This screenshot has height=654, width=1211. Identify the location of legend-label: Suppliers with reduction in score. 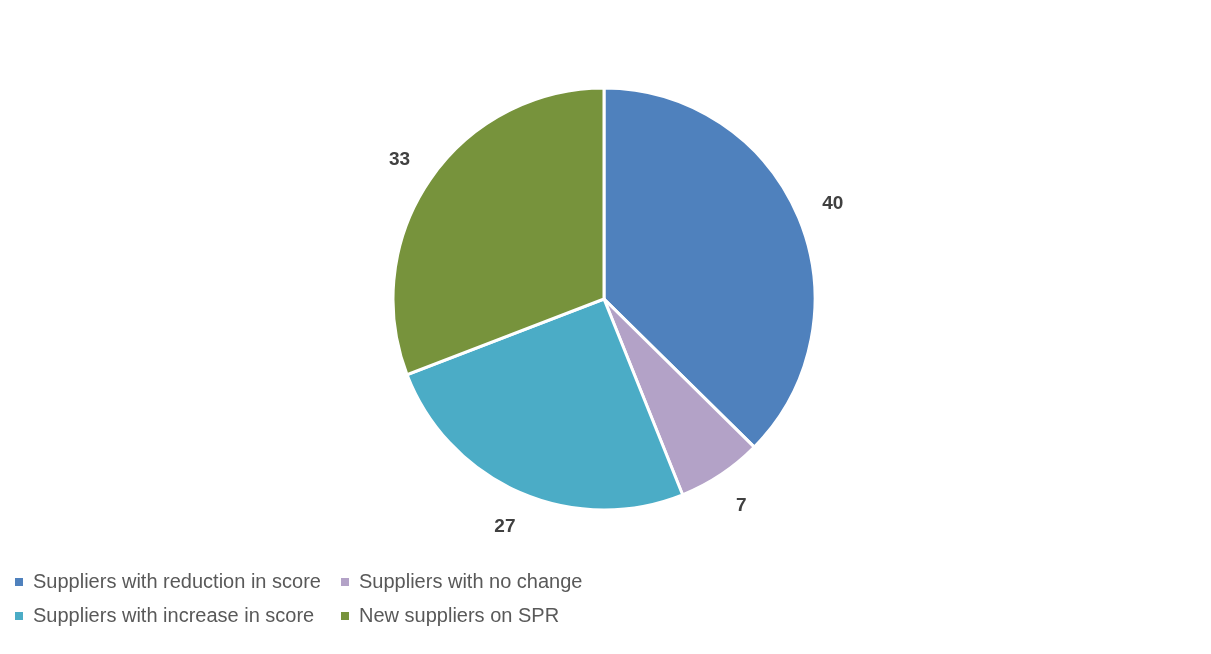
(177, 581).